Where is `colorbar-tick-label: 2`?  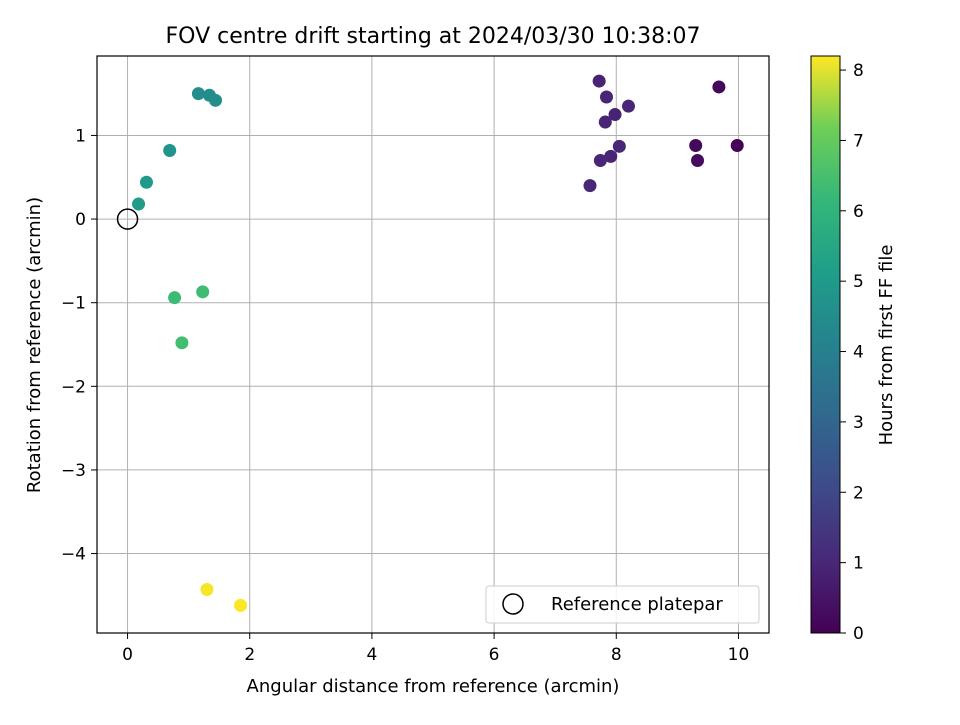 colorbar-tick-label: 2 is located at coordinates (858, 493).